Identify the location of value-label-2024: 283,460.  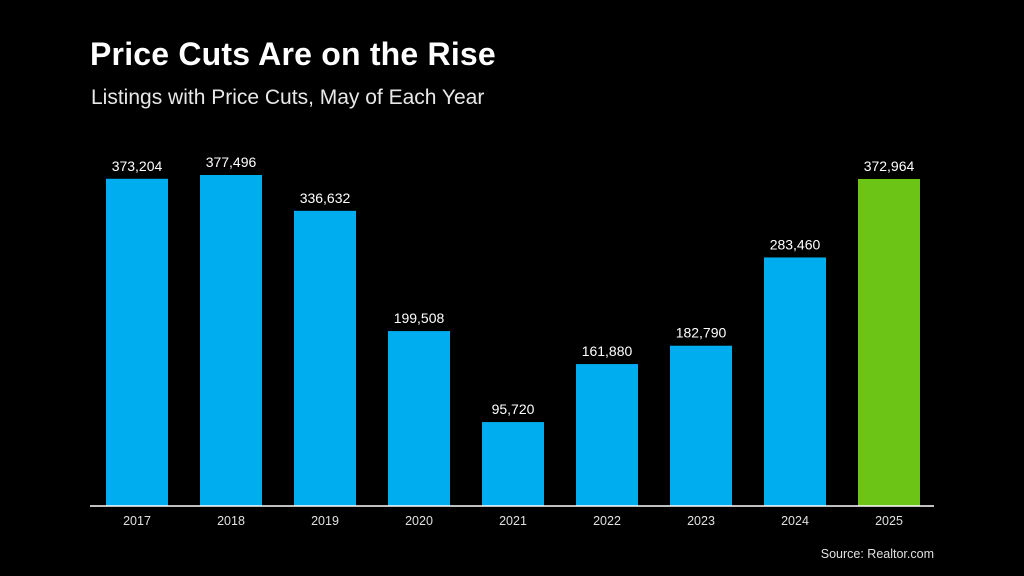
(795, 244).